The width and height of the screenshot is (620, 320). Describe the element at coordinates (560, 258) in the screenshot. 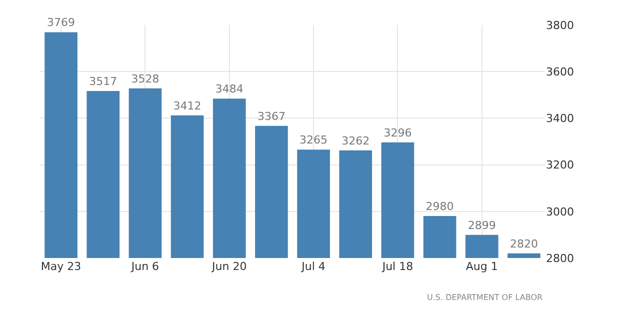

I see `y-tick-label: 2800` at that location.